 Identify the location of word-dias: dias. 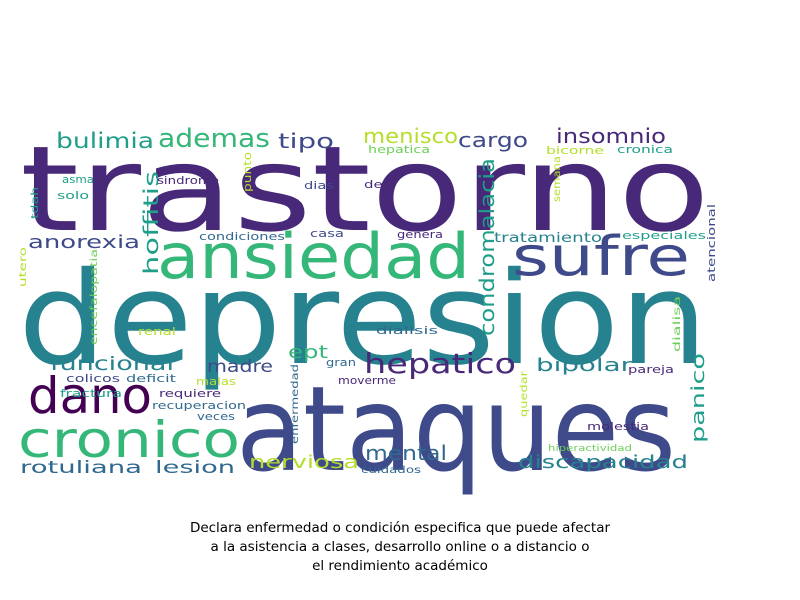
(319, 185).